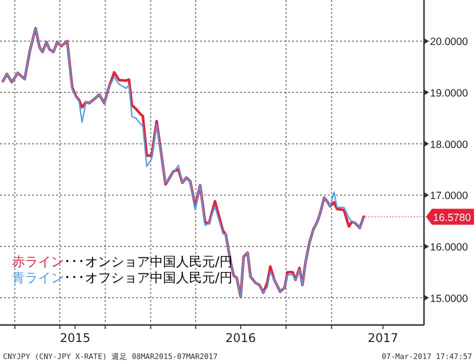 The width and height of the screenshot is (475, 363). I want to click on y-tick-label: 17.0000, so click(449, 196).